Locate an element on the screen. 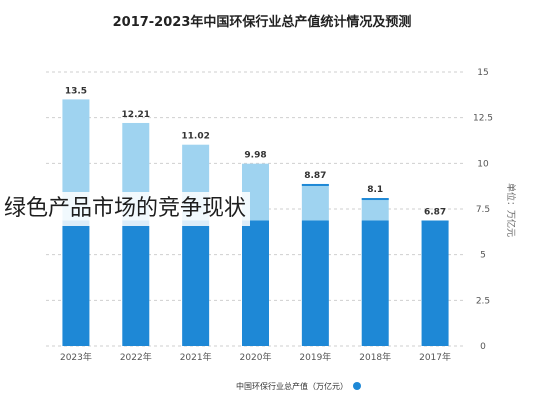 This screenshot has width=539, height=400. x-tick-label: 2022年 is located at coordinates (136, 357).